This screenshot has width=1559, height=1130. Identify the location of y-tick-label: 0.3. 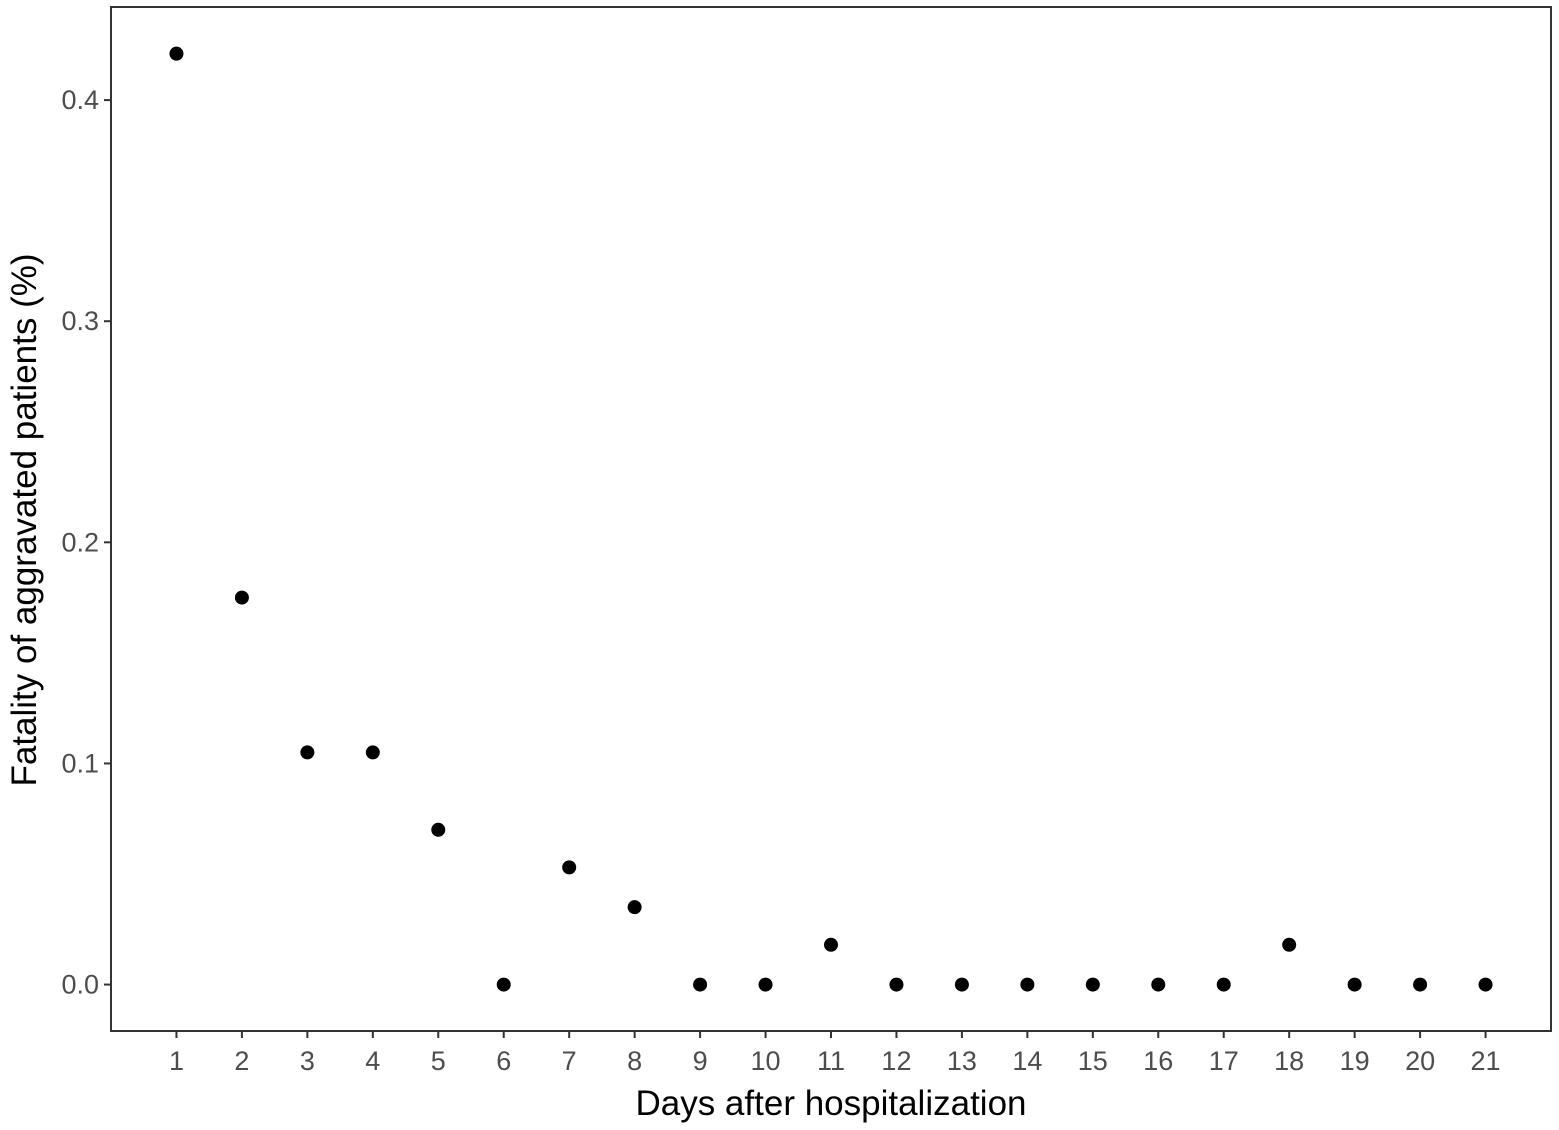
(80, 321).